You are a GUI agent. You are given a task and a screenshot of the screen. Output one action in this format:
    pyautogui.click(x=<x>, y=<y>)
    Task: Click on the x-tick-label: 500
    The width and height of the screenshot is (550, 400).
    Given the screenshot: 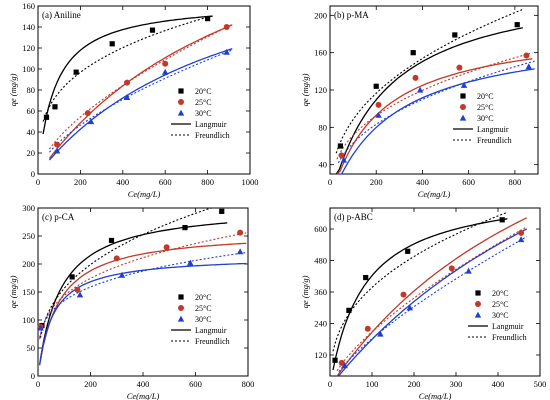 What is the action you would take?
    pyautogui.click(x=540, y=384)
    